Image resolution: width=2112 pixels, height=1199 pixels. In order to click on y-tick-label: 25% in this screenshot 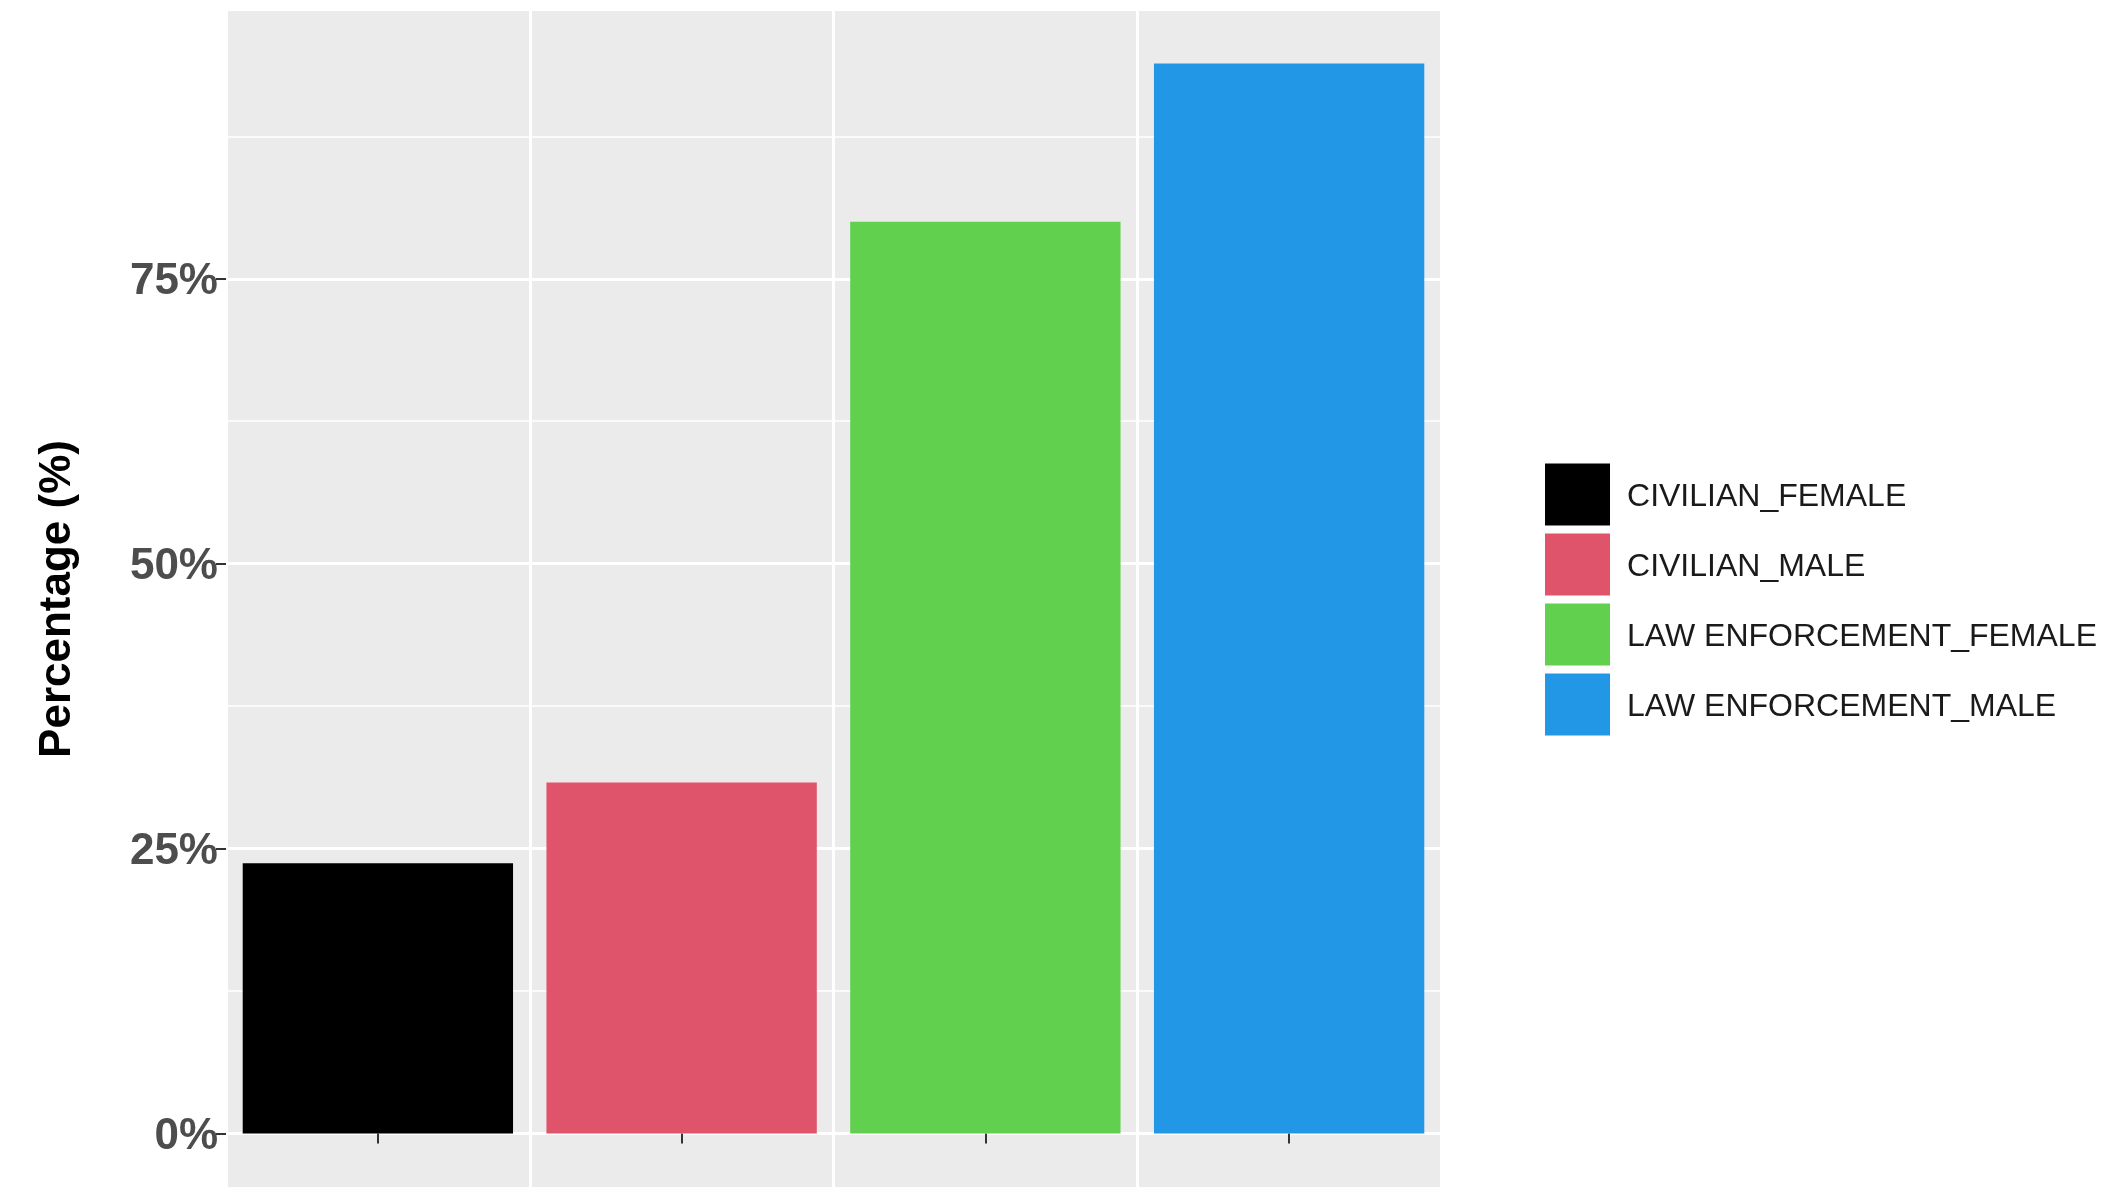, I will do `click(173, 849)`.